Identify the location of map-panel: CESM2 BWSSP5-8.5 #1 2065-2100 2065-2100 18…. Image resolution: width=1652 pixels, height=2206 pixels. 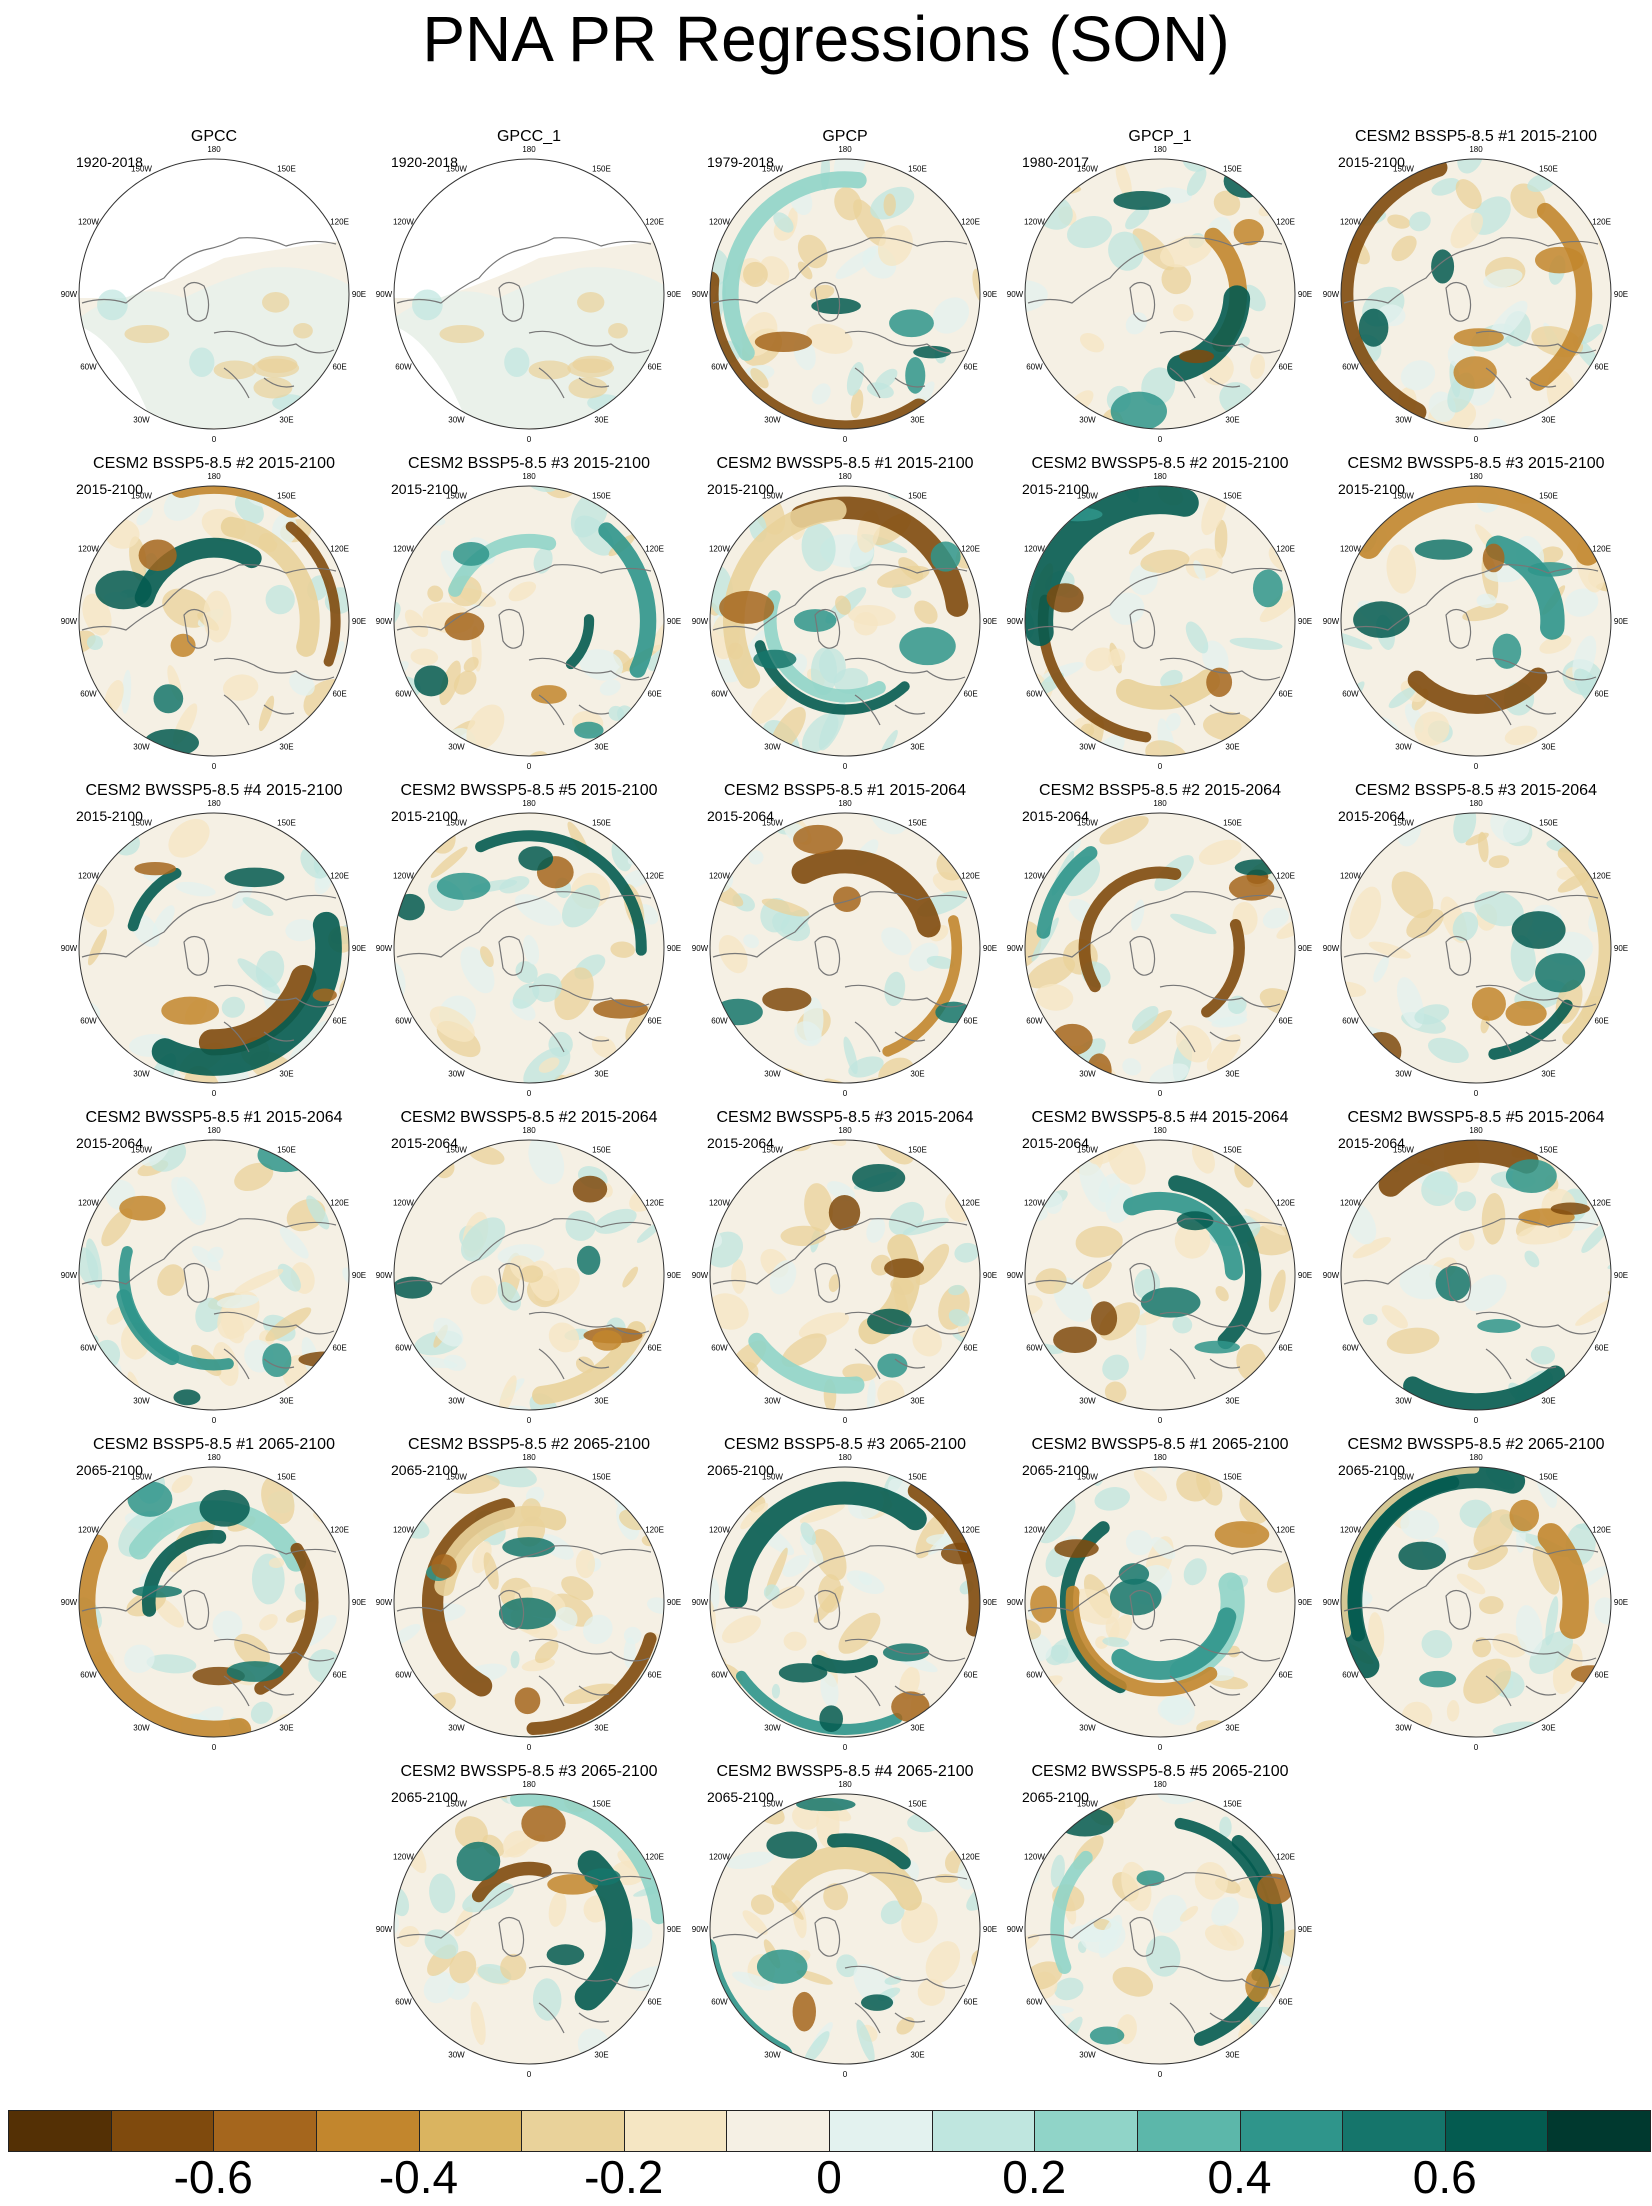
(1159, 1594).